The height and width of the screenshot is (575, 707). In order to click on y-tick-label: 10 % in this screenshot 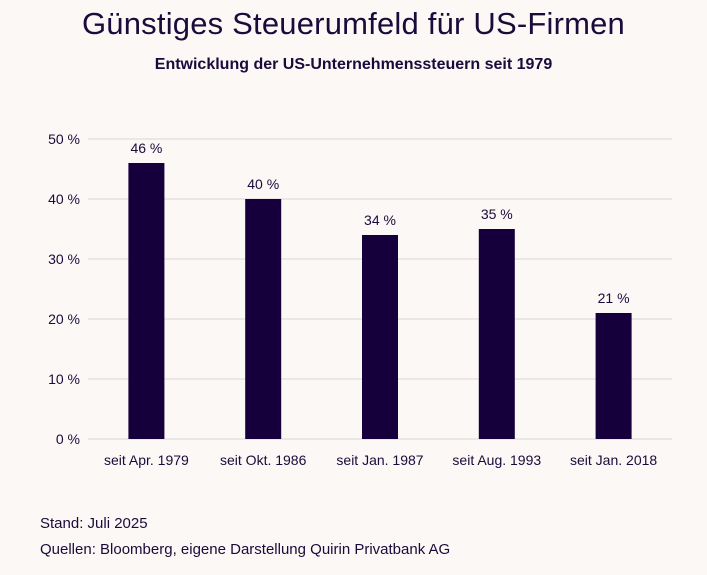, I will do `click(64, 379)`.